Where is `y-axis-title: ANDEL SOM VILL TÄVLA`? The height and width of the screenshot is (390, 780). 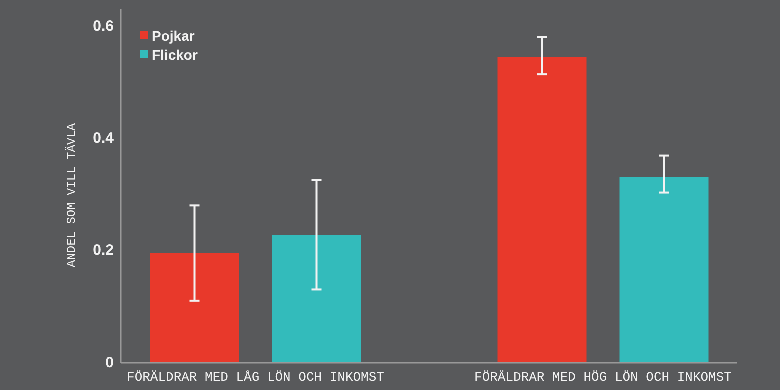
y-axis-title: ANDEL SOM VILL TÄVLA is located at coordinates (72, 195).